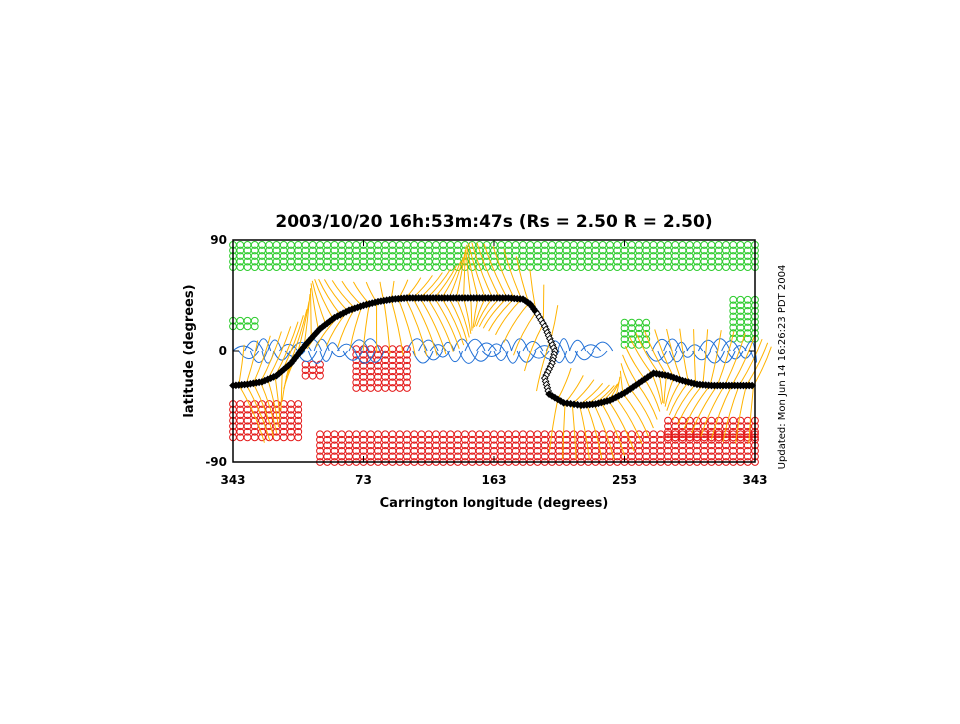  I want to click on updated-timestamp: Updated: Mon Jun 14 16:26:23 PDT 2004, so click(782, 367).